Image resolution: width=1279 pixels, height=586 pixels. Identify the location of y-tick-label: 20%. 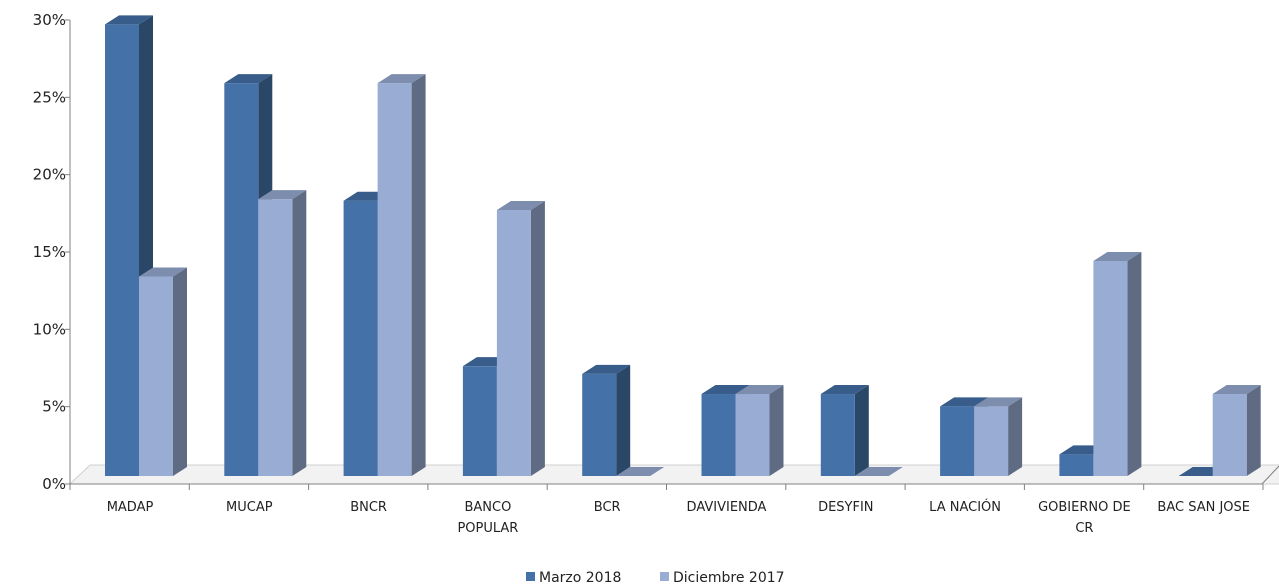
(49, 175).